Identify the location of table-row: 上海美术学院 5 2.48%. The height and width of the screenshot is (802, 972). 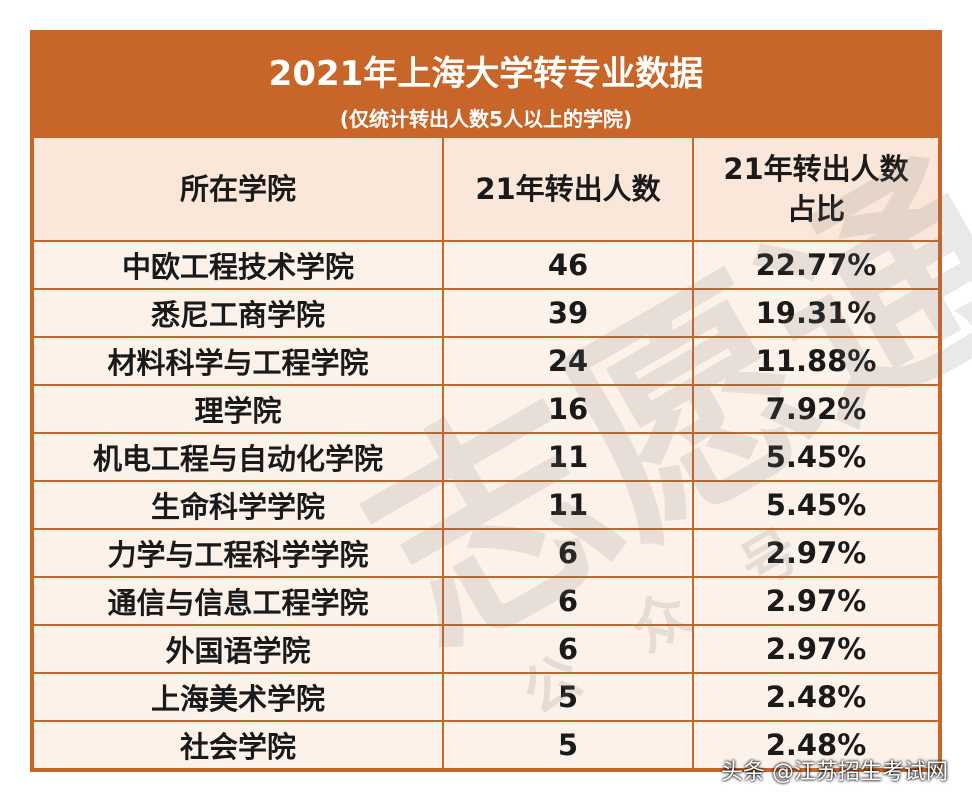
(486, 697).